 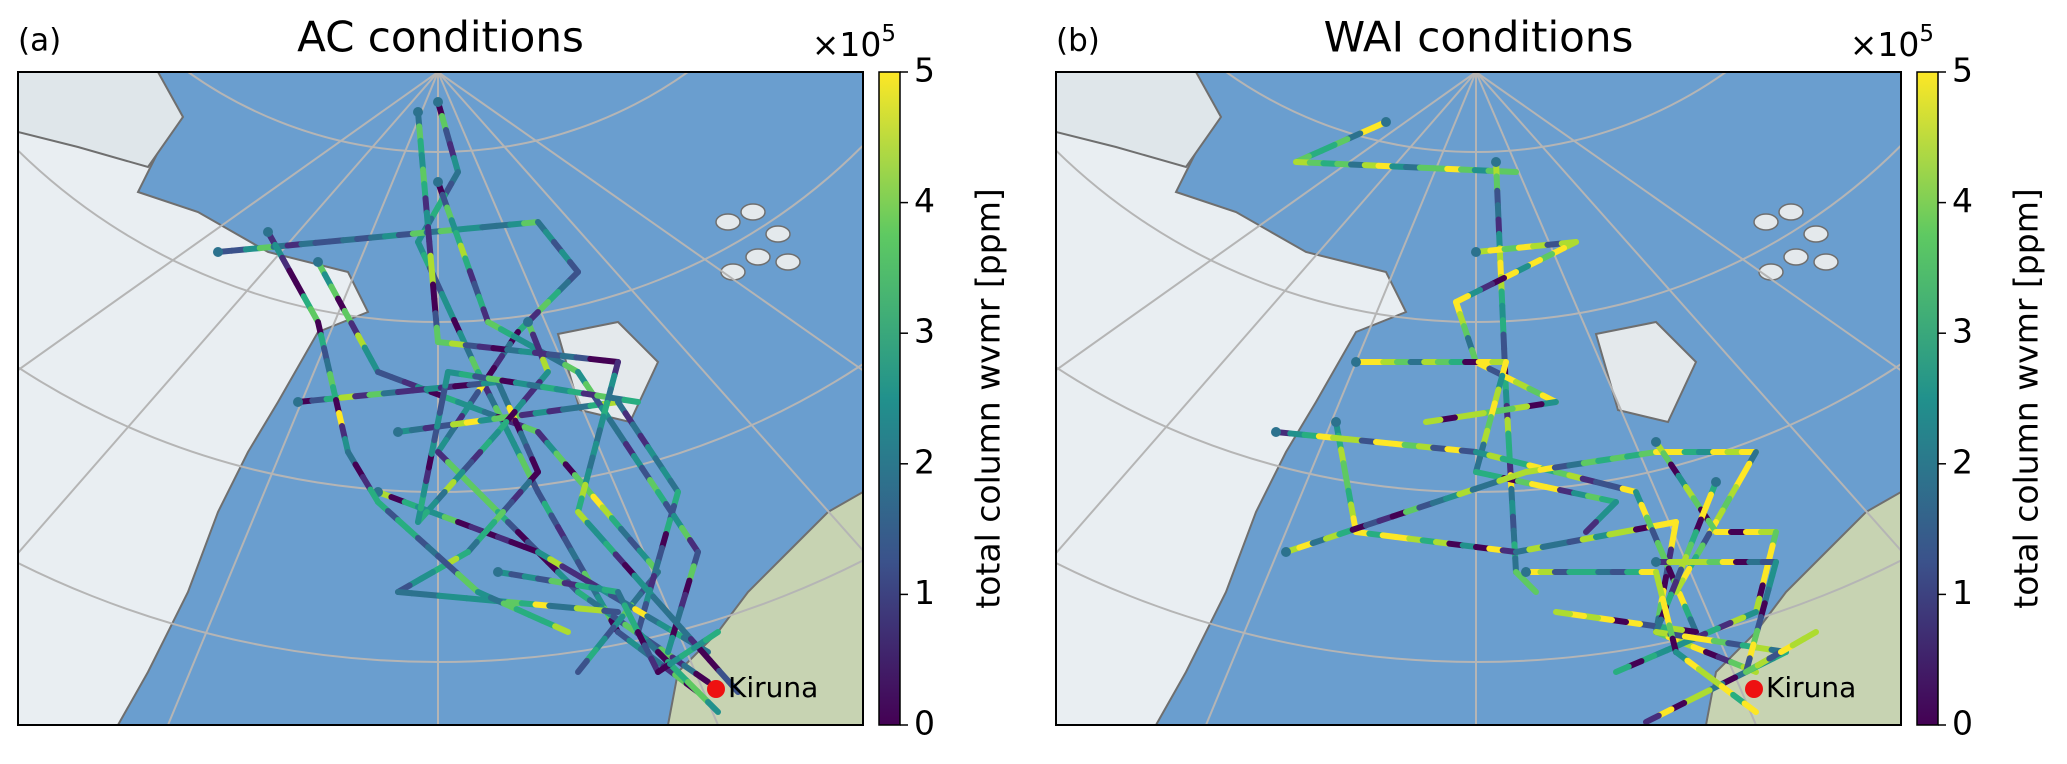 I want to click on panel-title: WAI conditions, so click(x=1479, y=37).